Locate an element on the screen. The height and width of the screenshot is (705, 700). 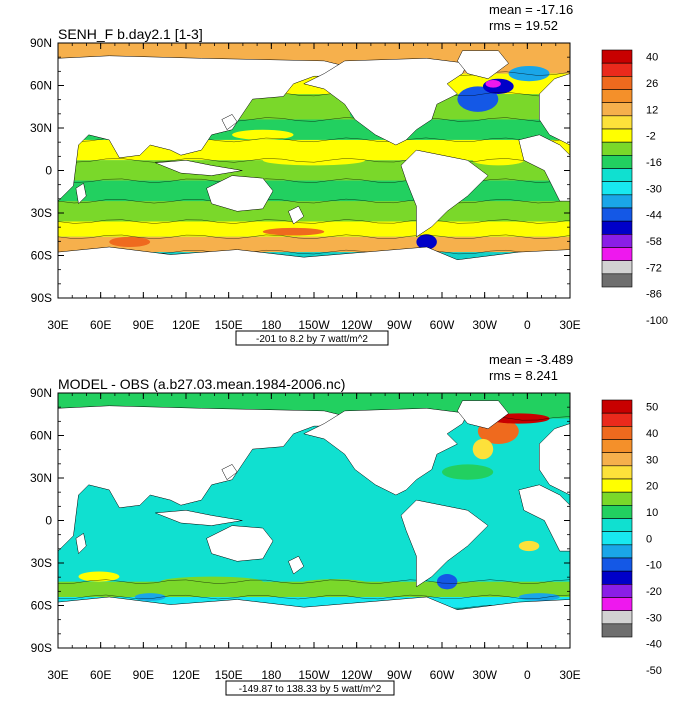
lon-label: 150E is located at coordinates (229, 675).